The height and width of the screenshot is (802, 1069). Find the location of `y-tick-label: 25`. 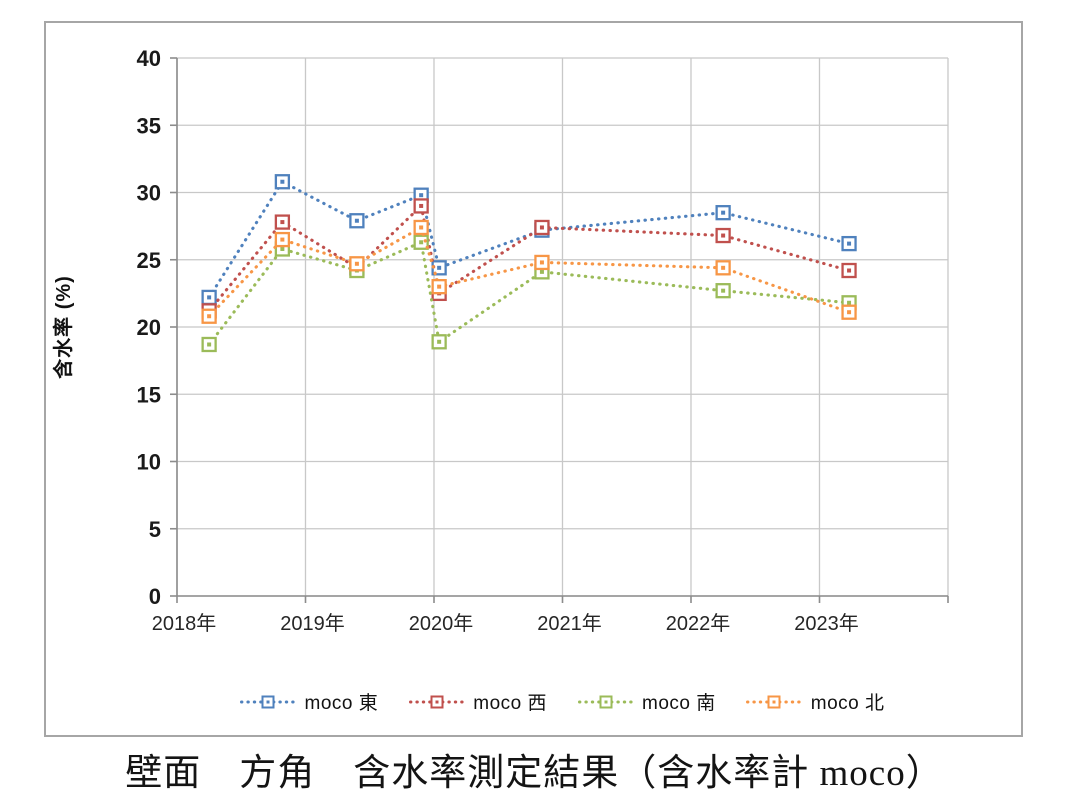

y-tick-label: 25 is located at coordinates (149, 260).